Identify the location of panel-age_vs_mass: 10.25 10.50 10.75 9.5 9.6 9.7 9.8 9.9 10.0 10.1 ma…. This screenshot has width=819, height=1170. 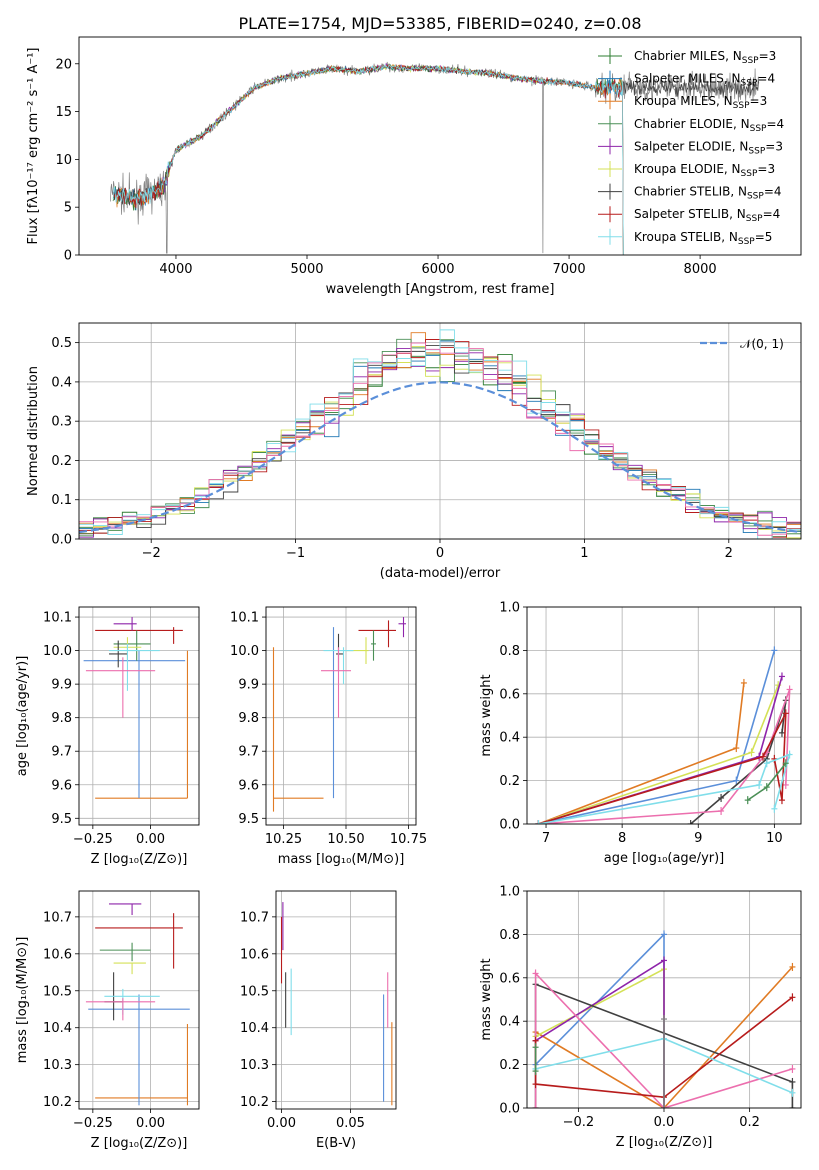
(328, 736).